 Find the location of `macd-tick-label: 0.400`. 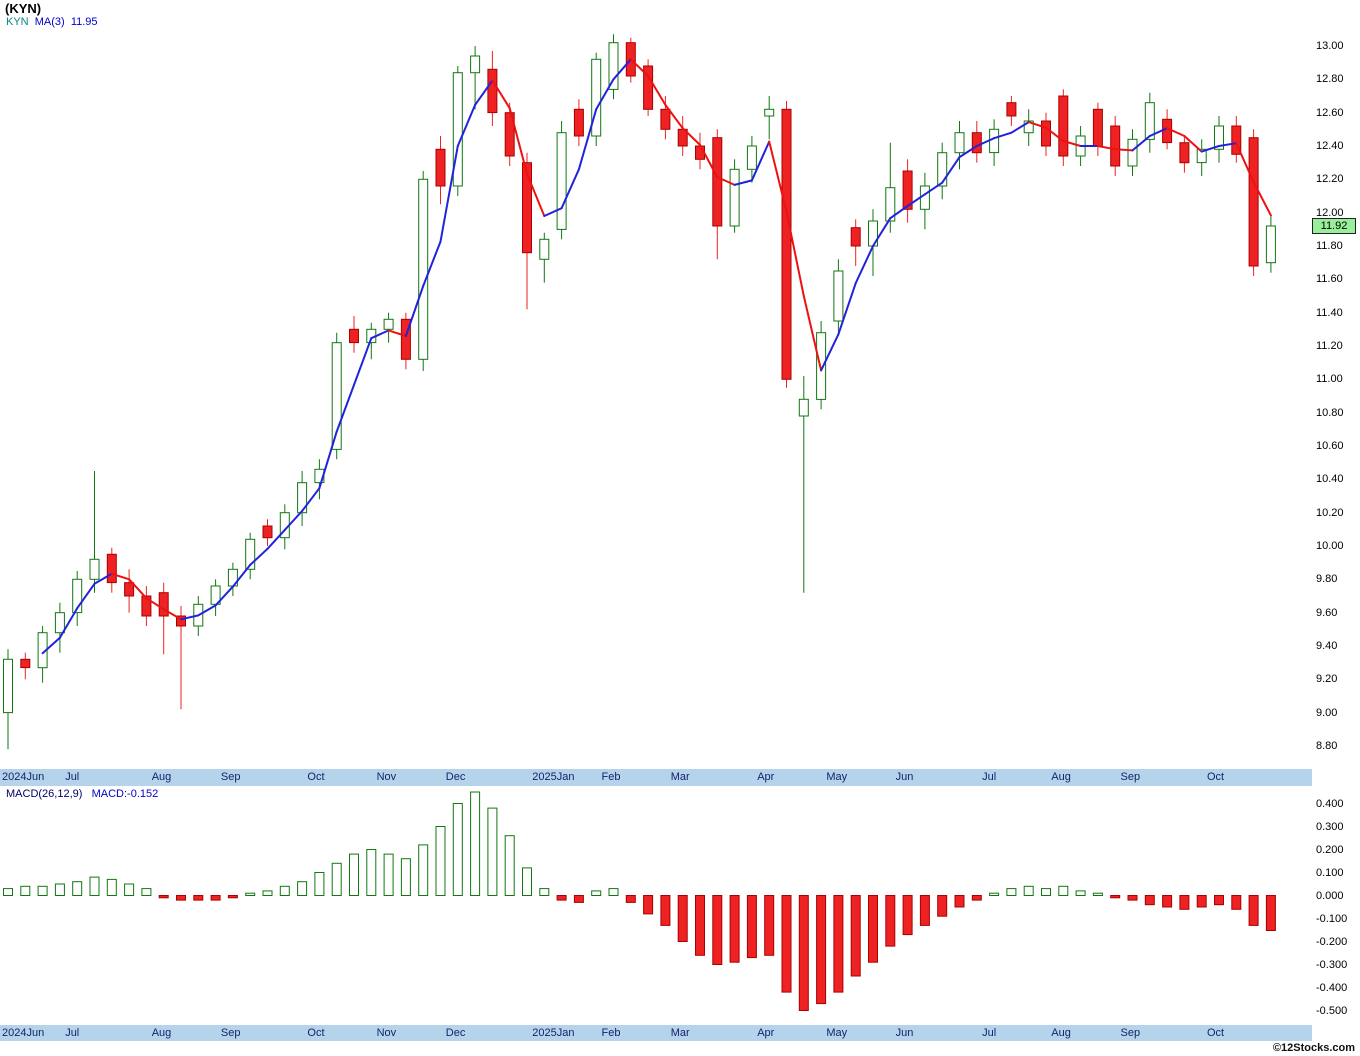

macd-tick-label: 0.400 is located at coordinates (1330, 803).